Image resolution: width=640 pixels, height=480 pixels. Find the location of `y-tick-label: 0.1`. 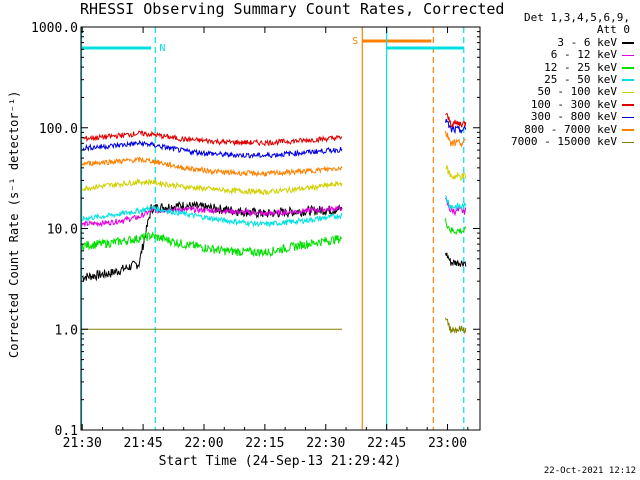

y-tick-label: 0.1 is located at coordinates (66, 431).